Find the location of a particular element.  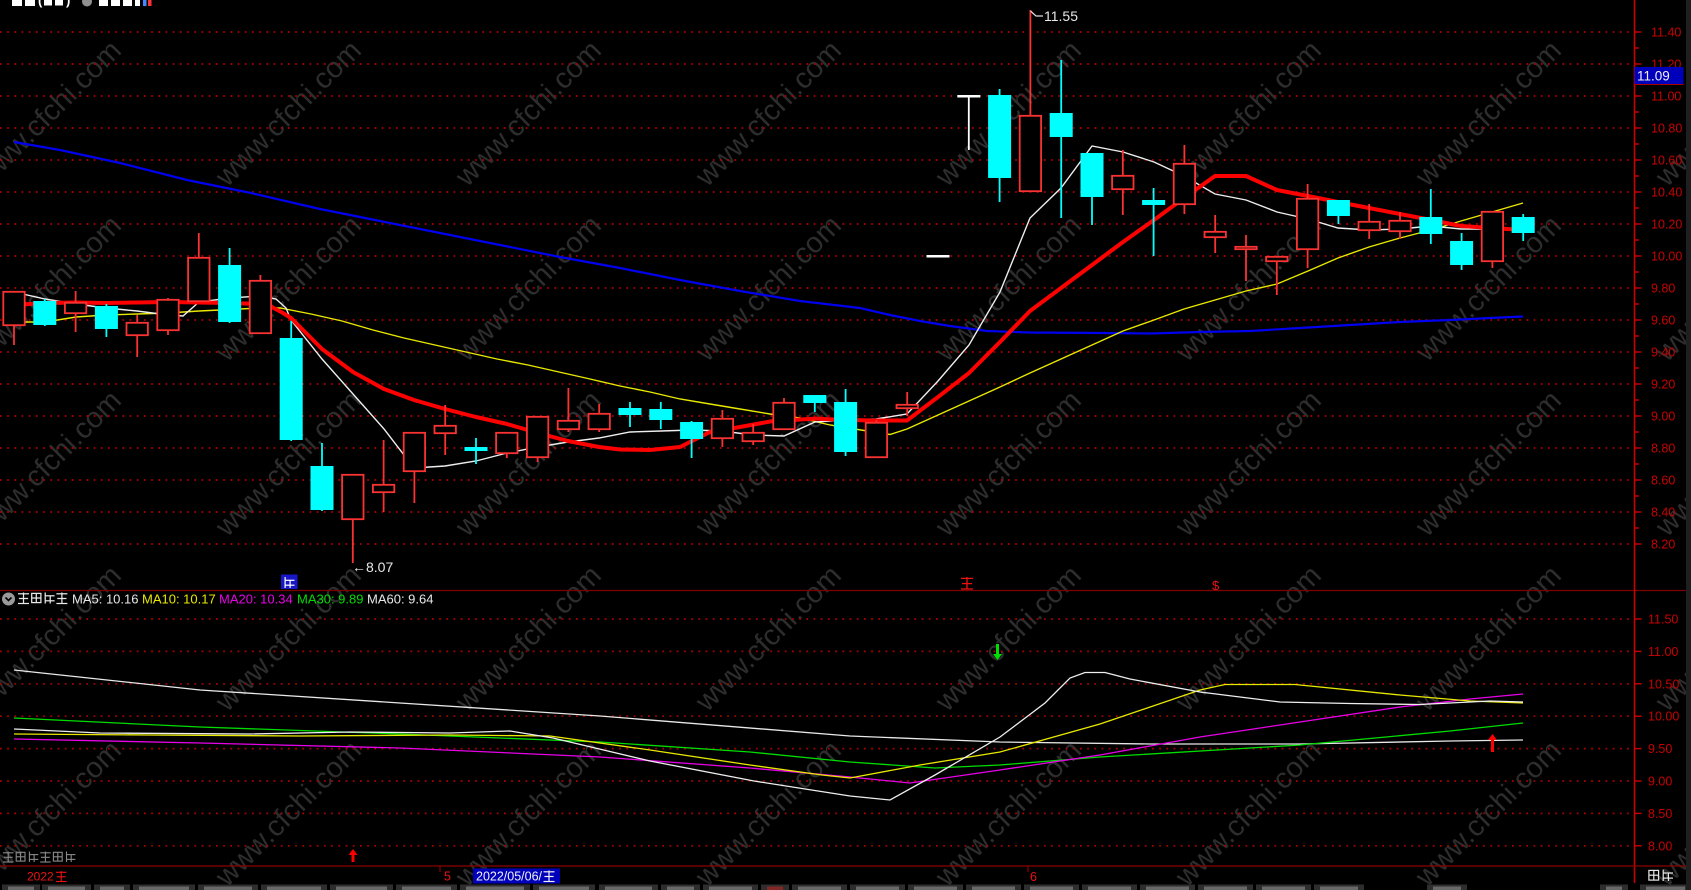

svg-text: MA20: 10.34 is located at coordinates (256, 599).